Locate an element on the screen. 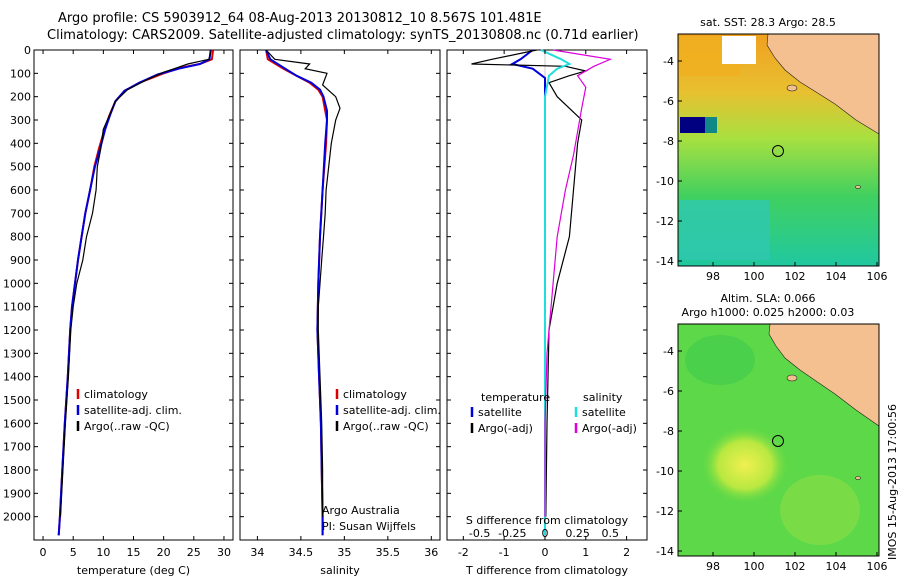  x-axis-label: temperature (deg C) is located at coordinates (133, 570).